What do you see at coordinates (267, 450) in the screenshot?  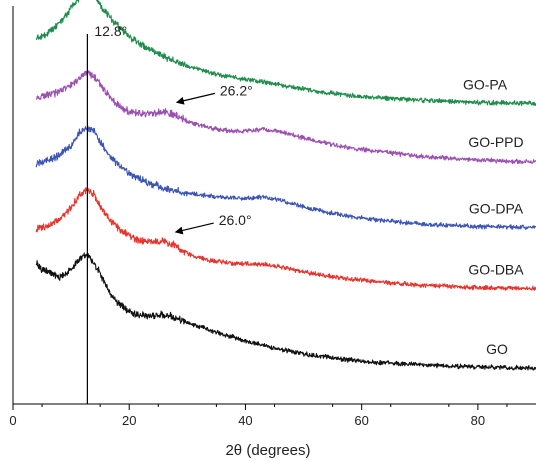 I see `x-axis-label: 2θ (degrees)` at bounding box center [267, 450].